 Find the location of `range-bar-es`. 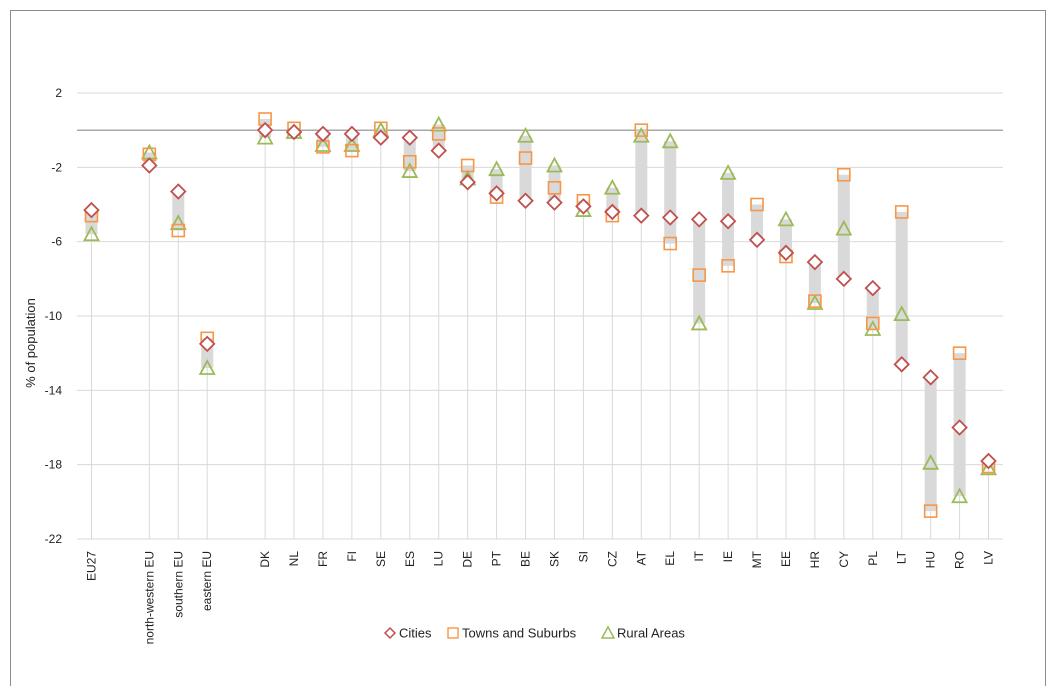

range-bar-es is located at coordinates (409, 154).